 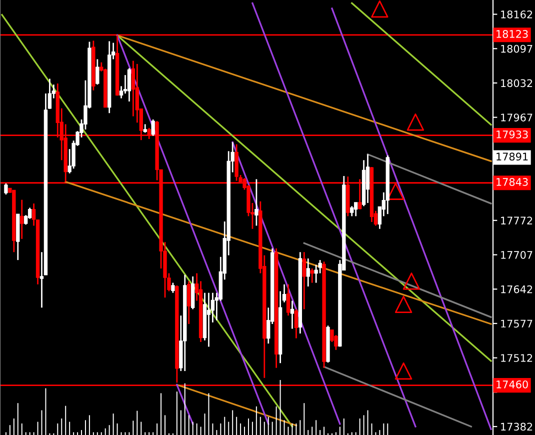 I want to click on y-tick-label: 17642, so click(x=516, y=289).